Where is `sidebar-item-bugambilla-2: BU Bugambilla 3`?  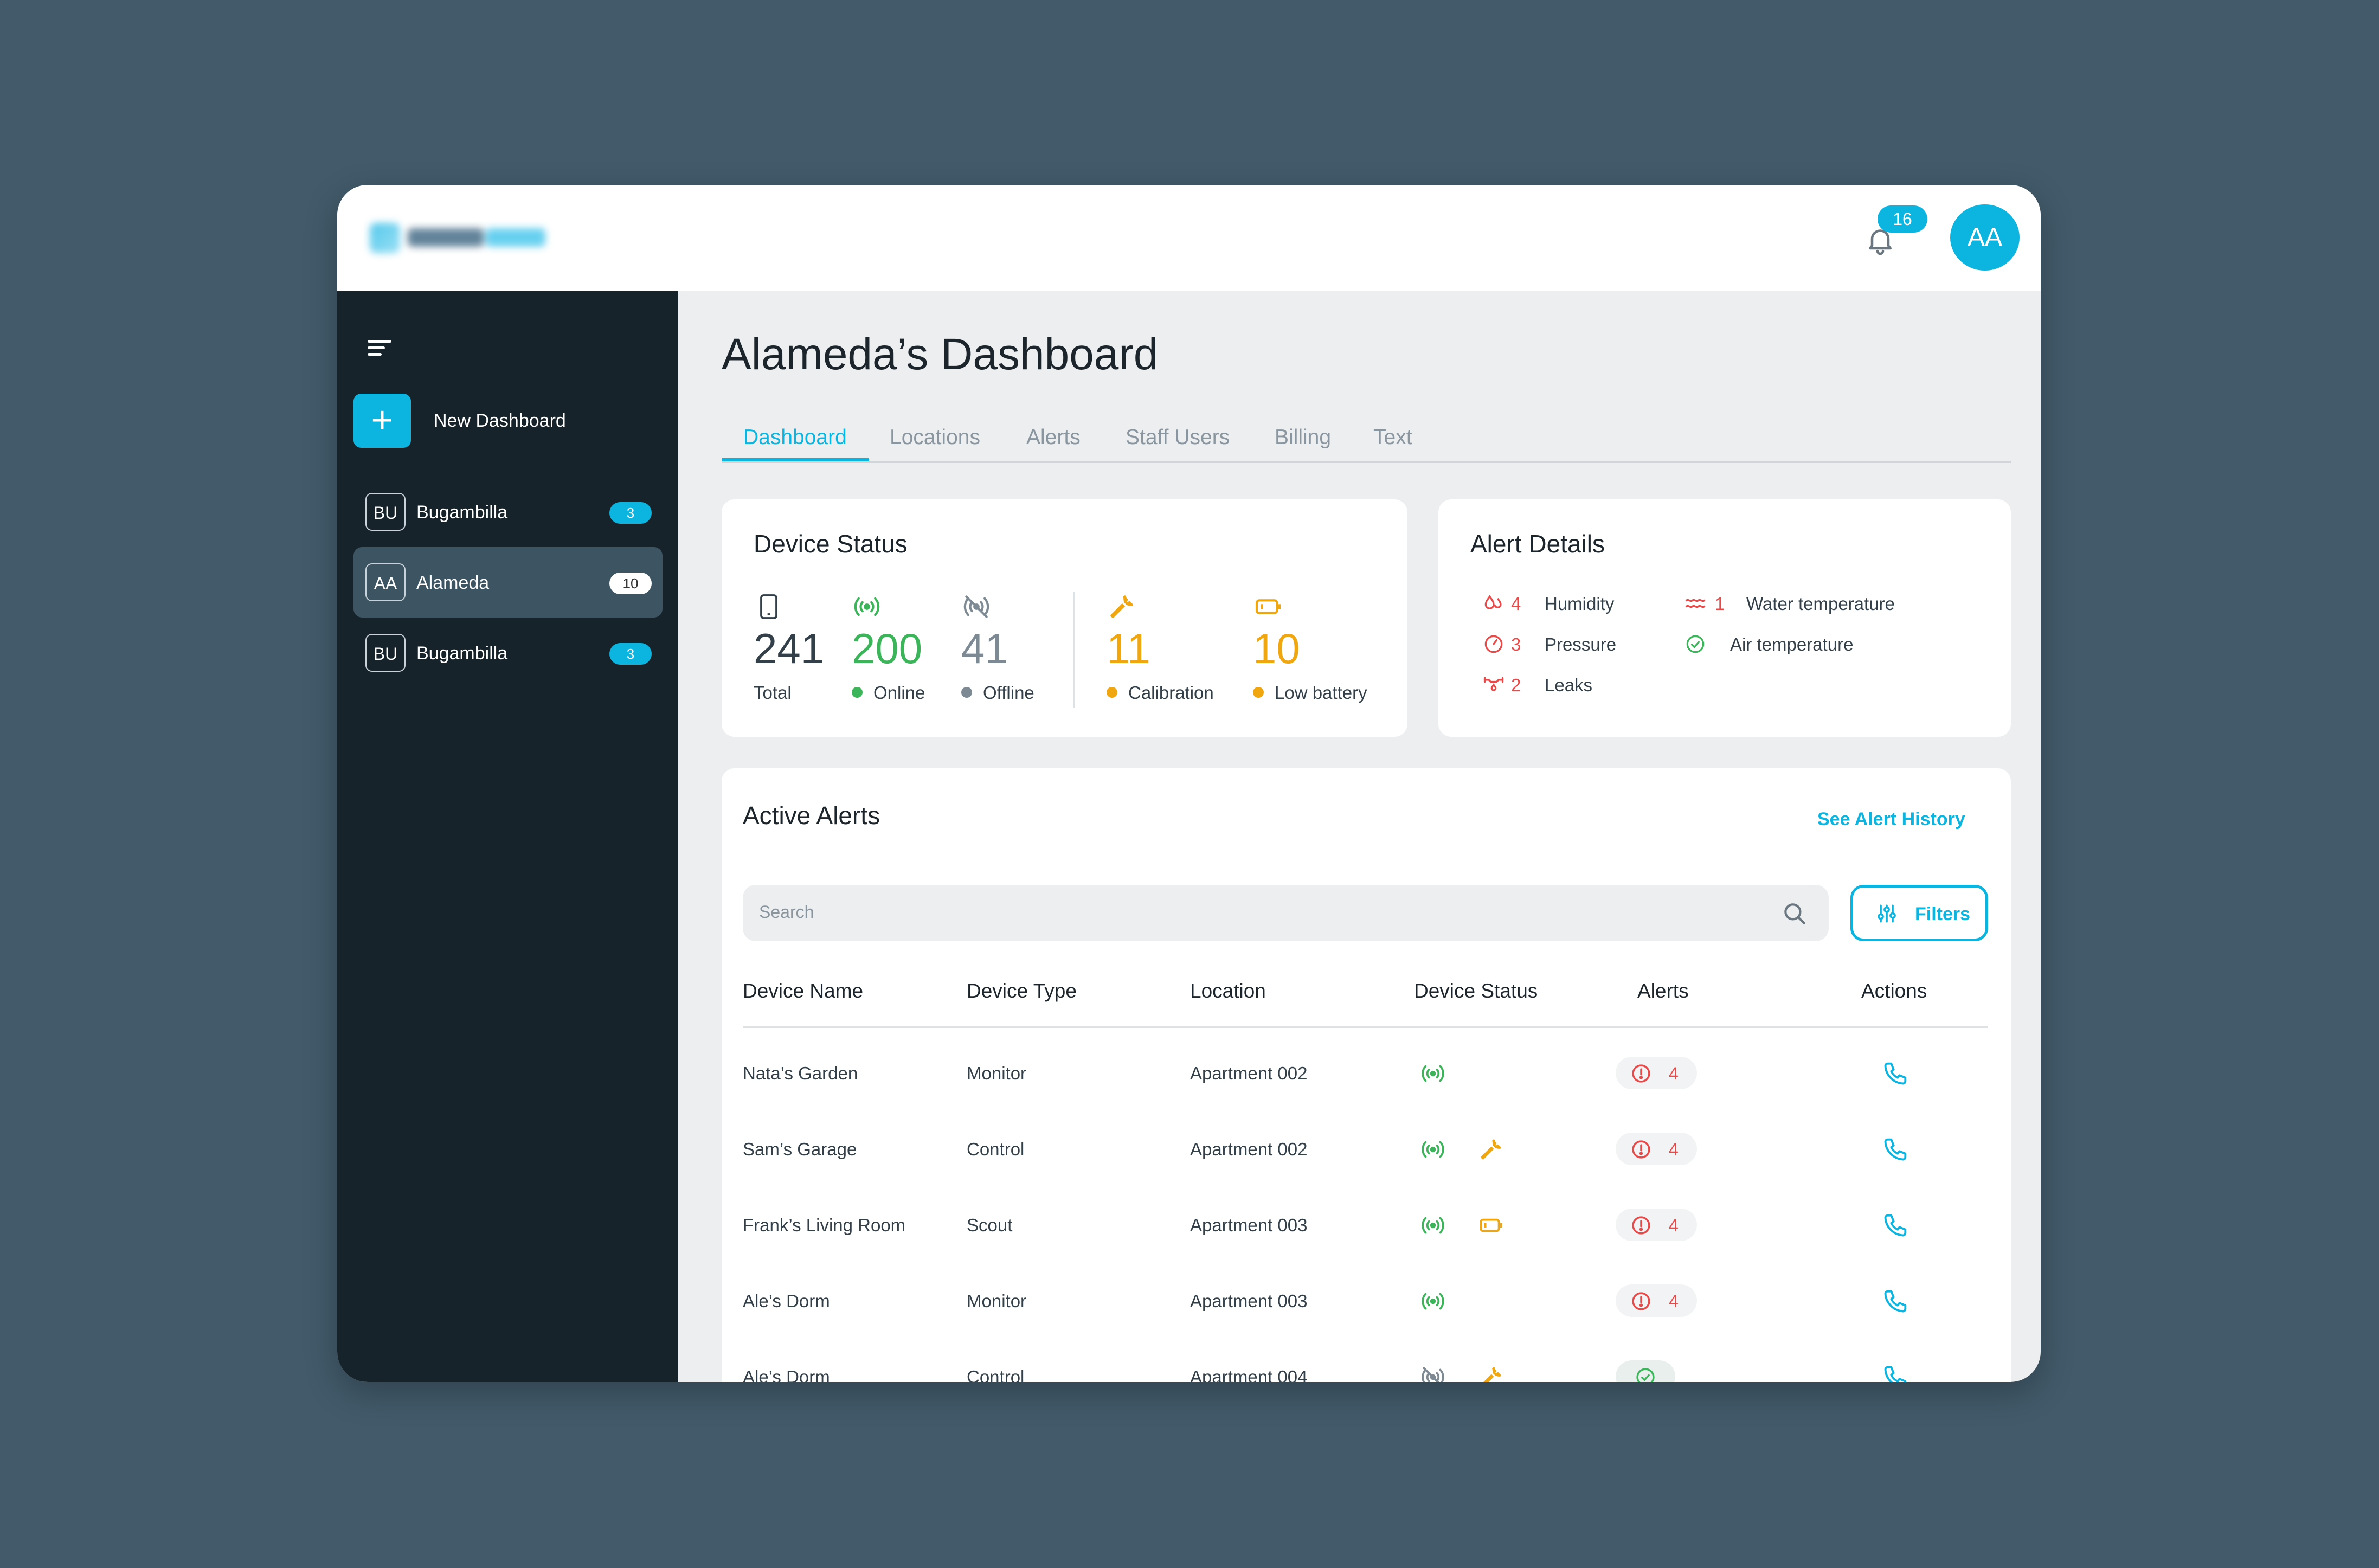
sidebar-item-bugambilla-2: BU Bugambilla 3 is located at coordinates (508, 653).